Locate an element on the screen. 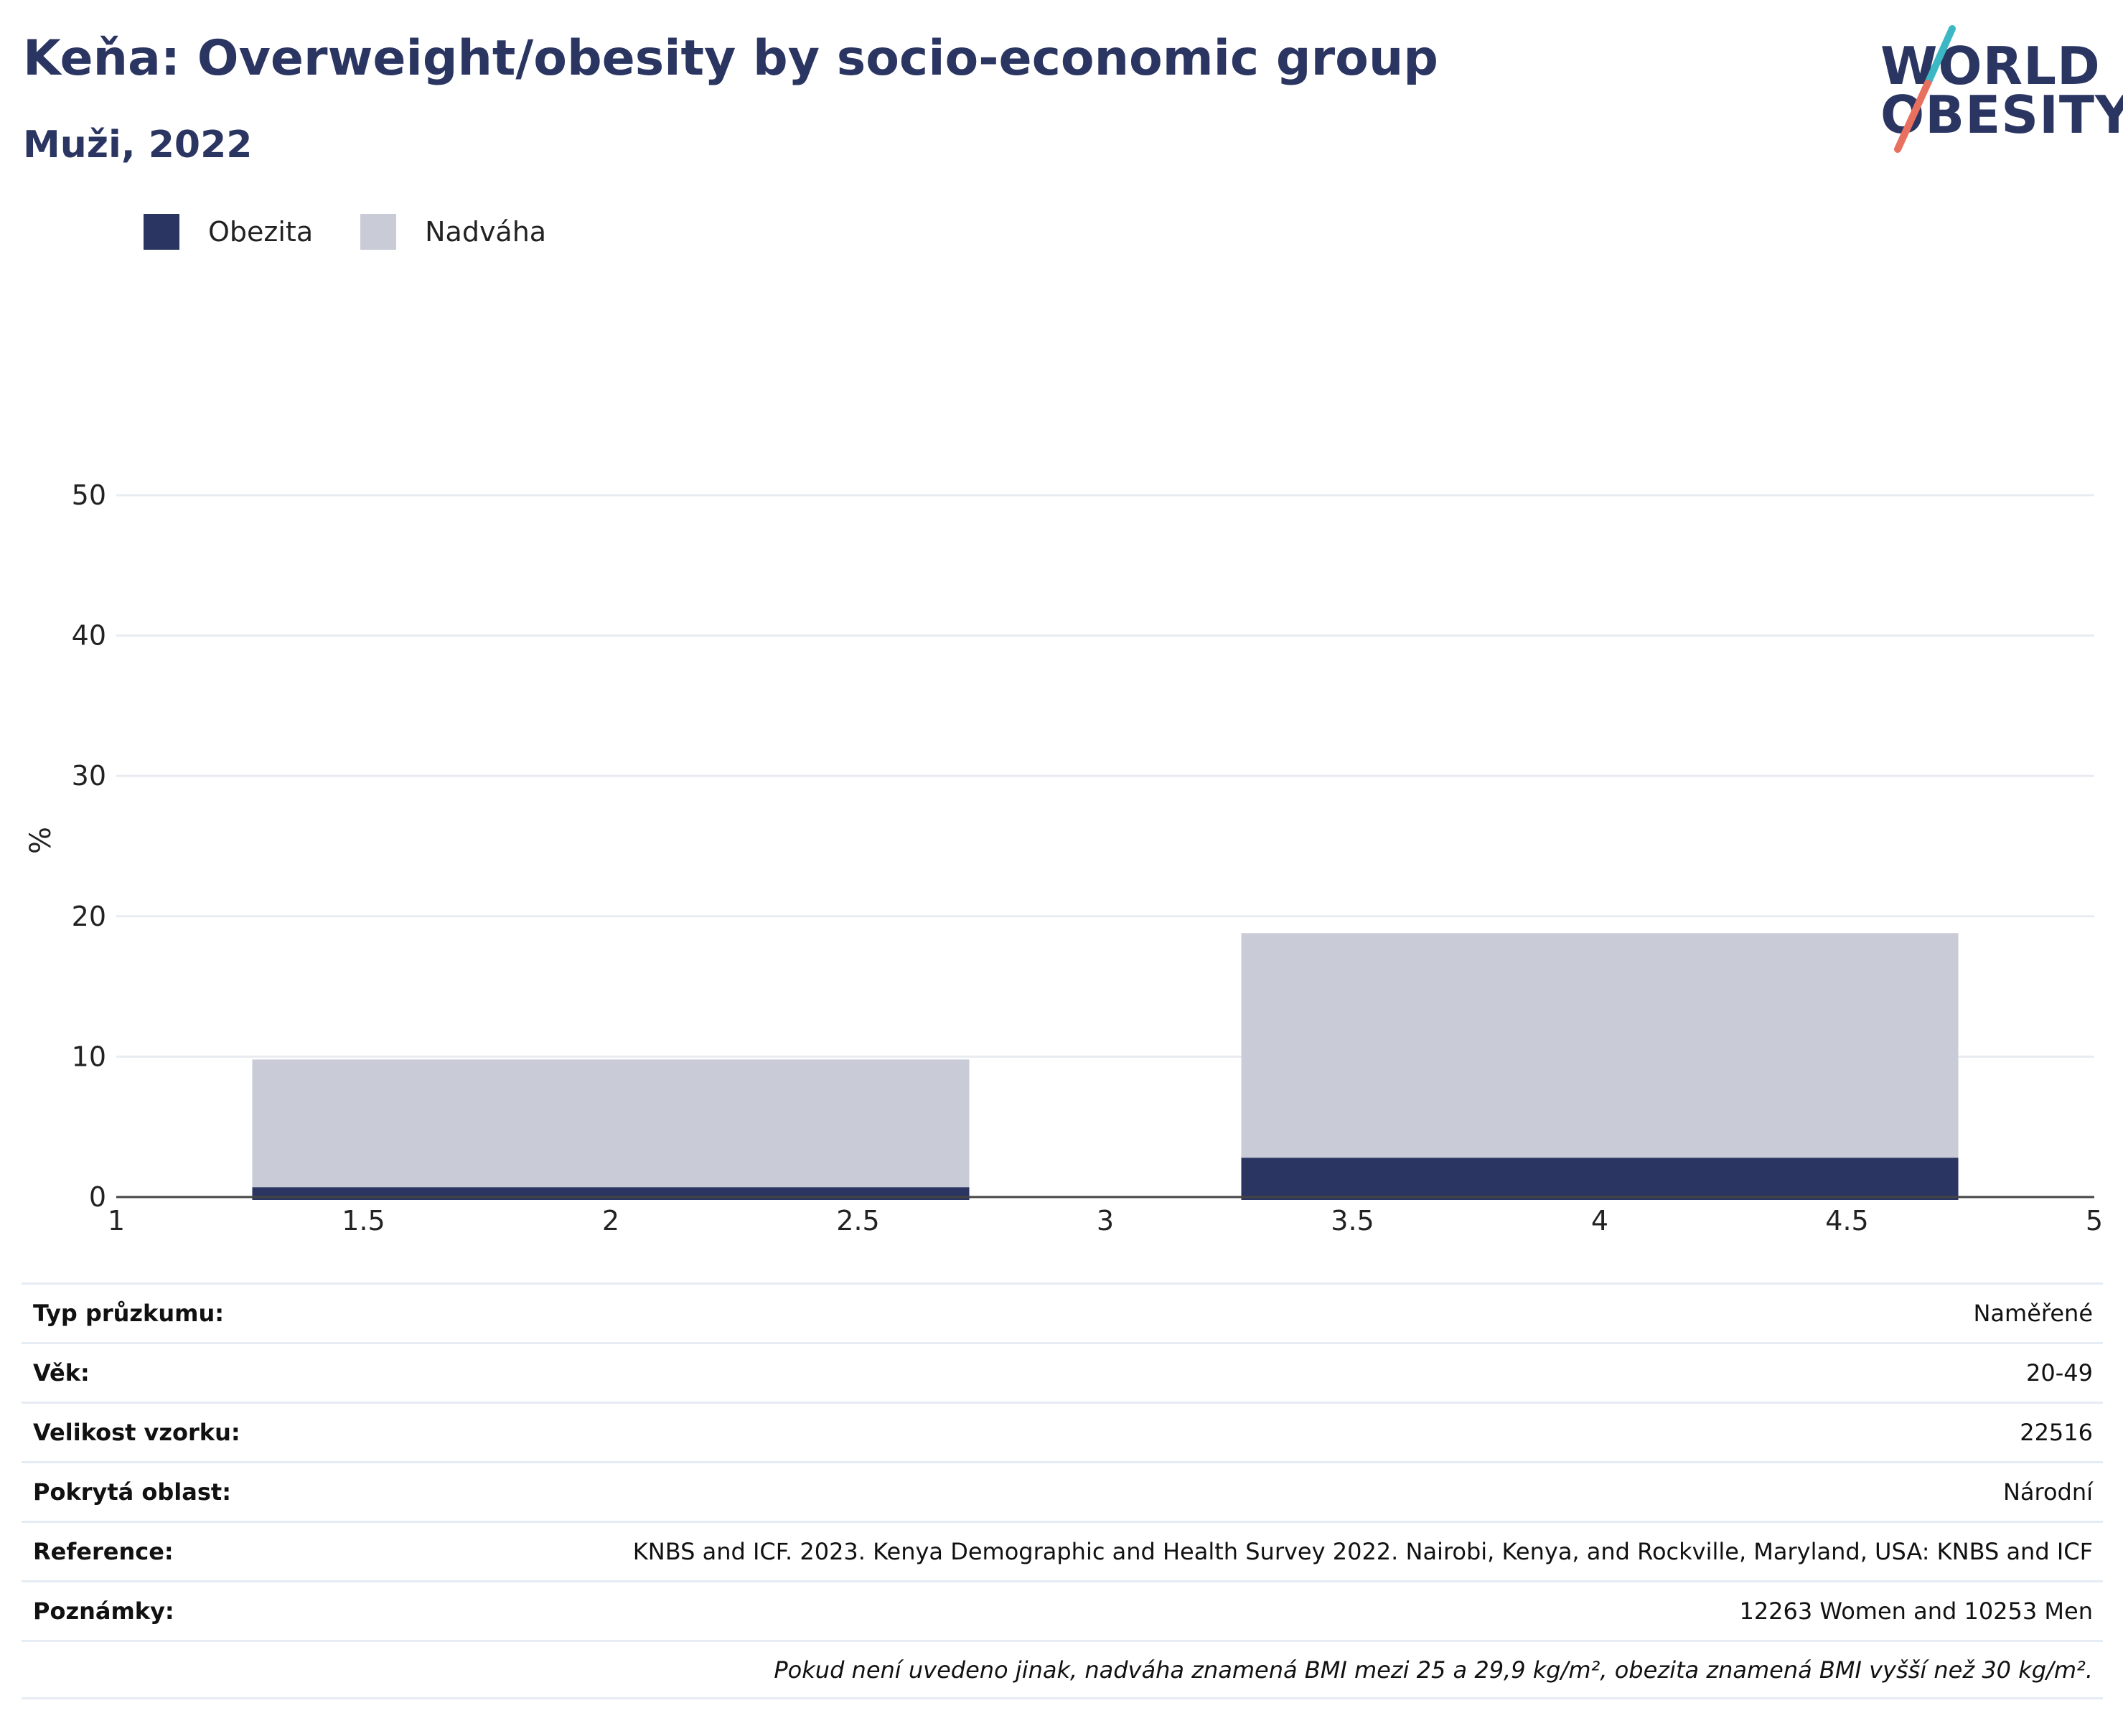  meta-label: Věk: is located at coordinates (61, 1373).